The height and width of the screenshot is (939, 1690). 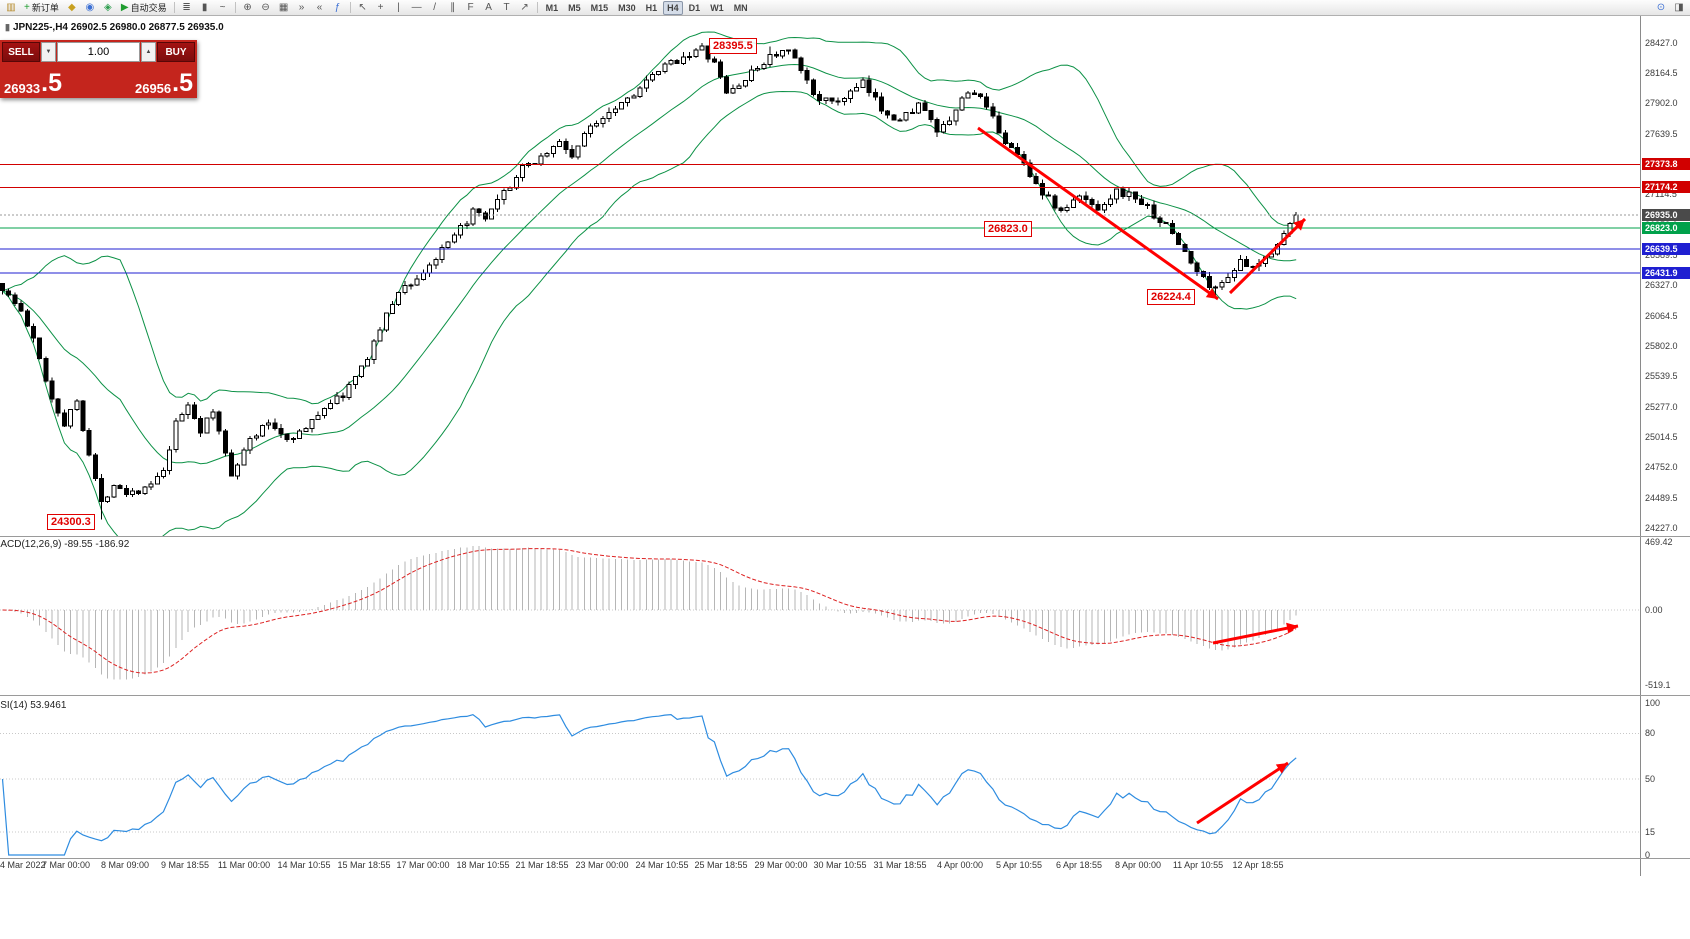 What do you see at coordinates (176, 52) in the screenshot?
I see `buy-button: BUY` at bounding box center [176, 52].